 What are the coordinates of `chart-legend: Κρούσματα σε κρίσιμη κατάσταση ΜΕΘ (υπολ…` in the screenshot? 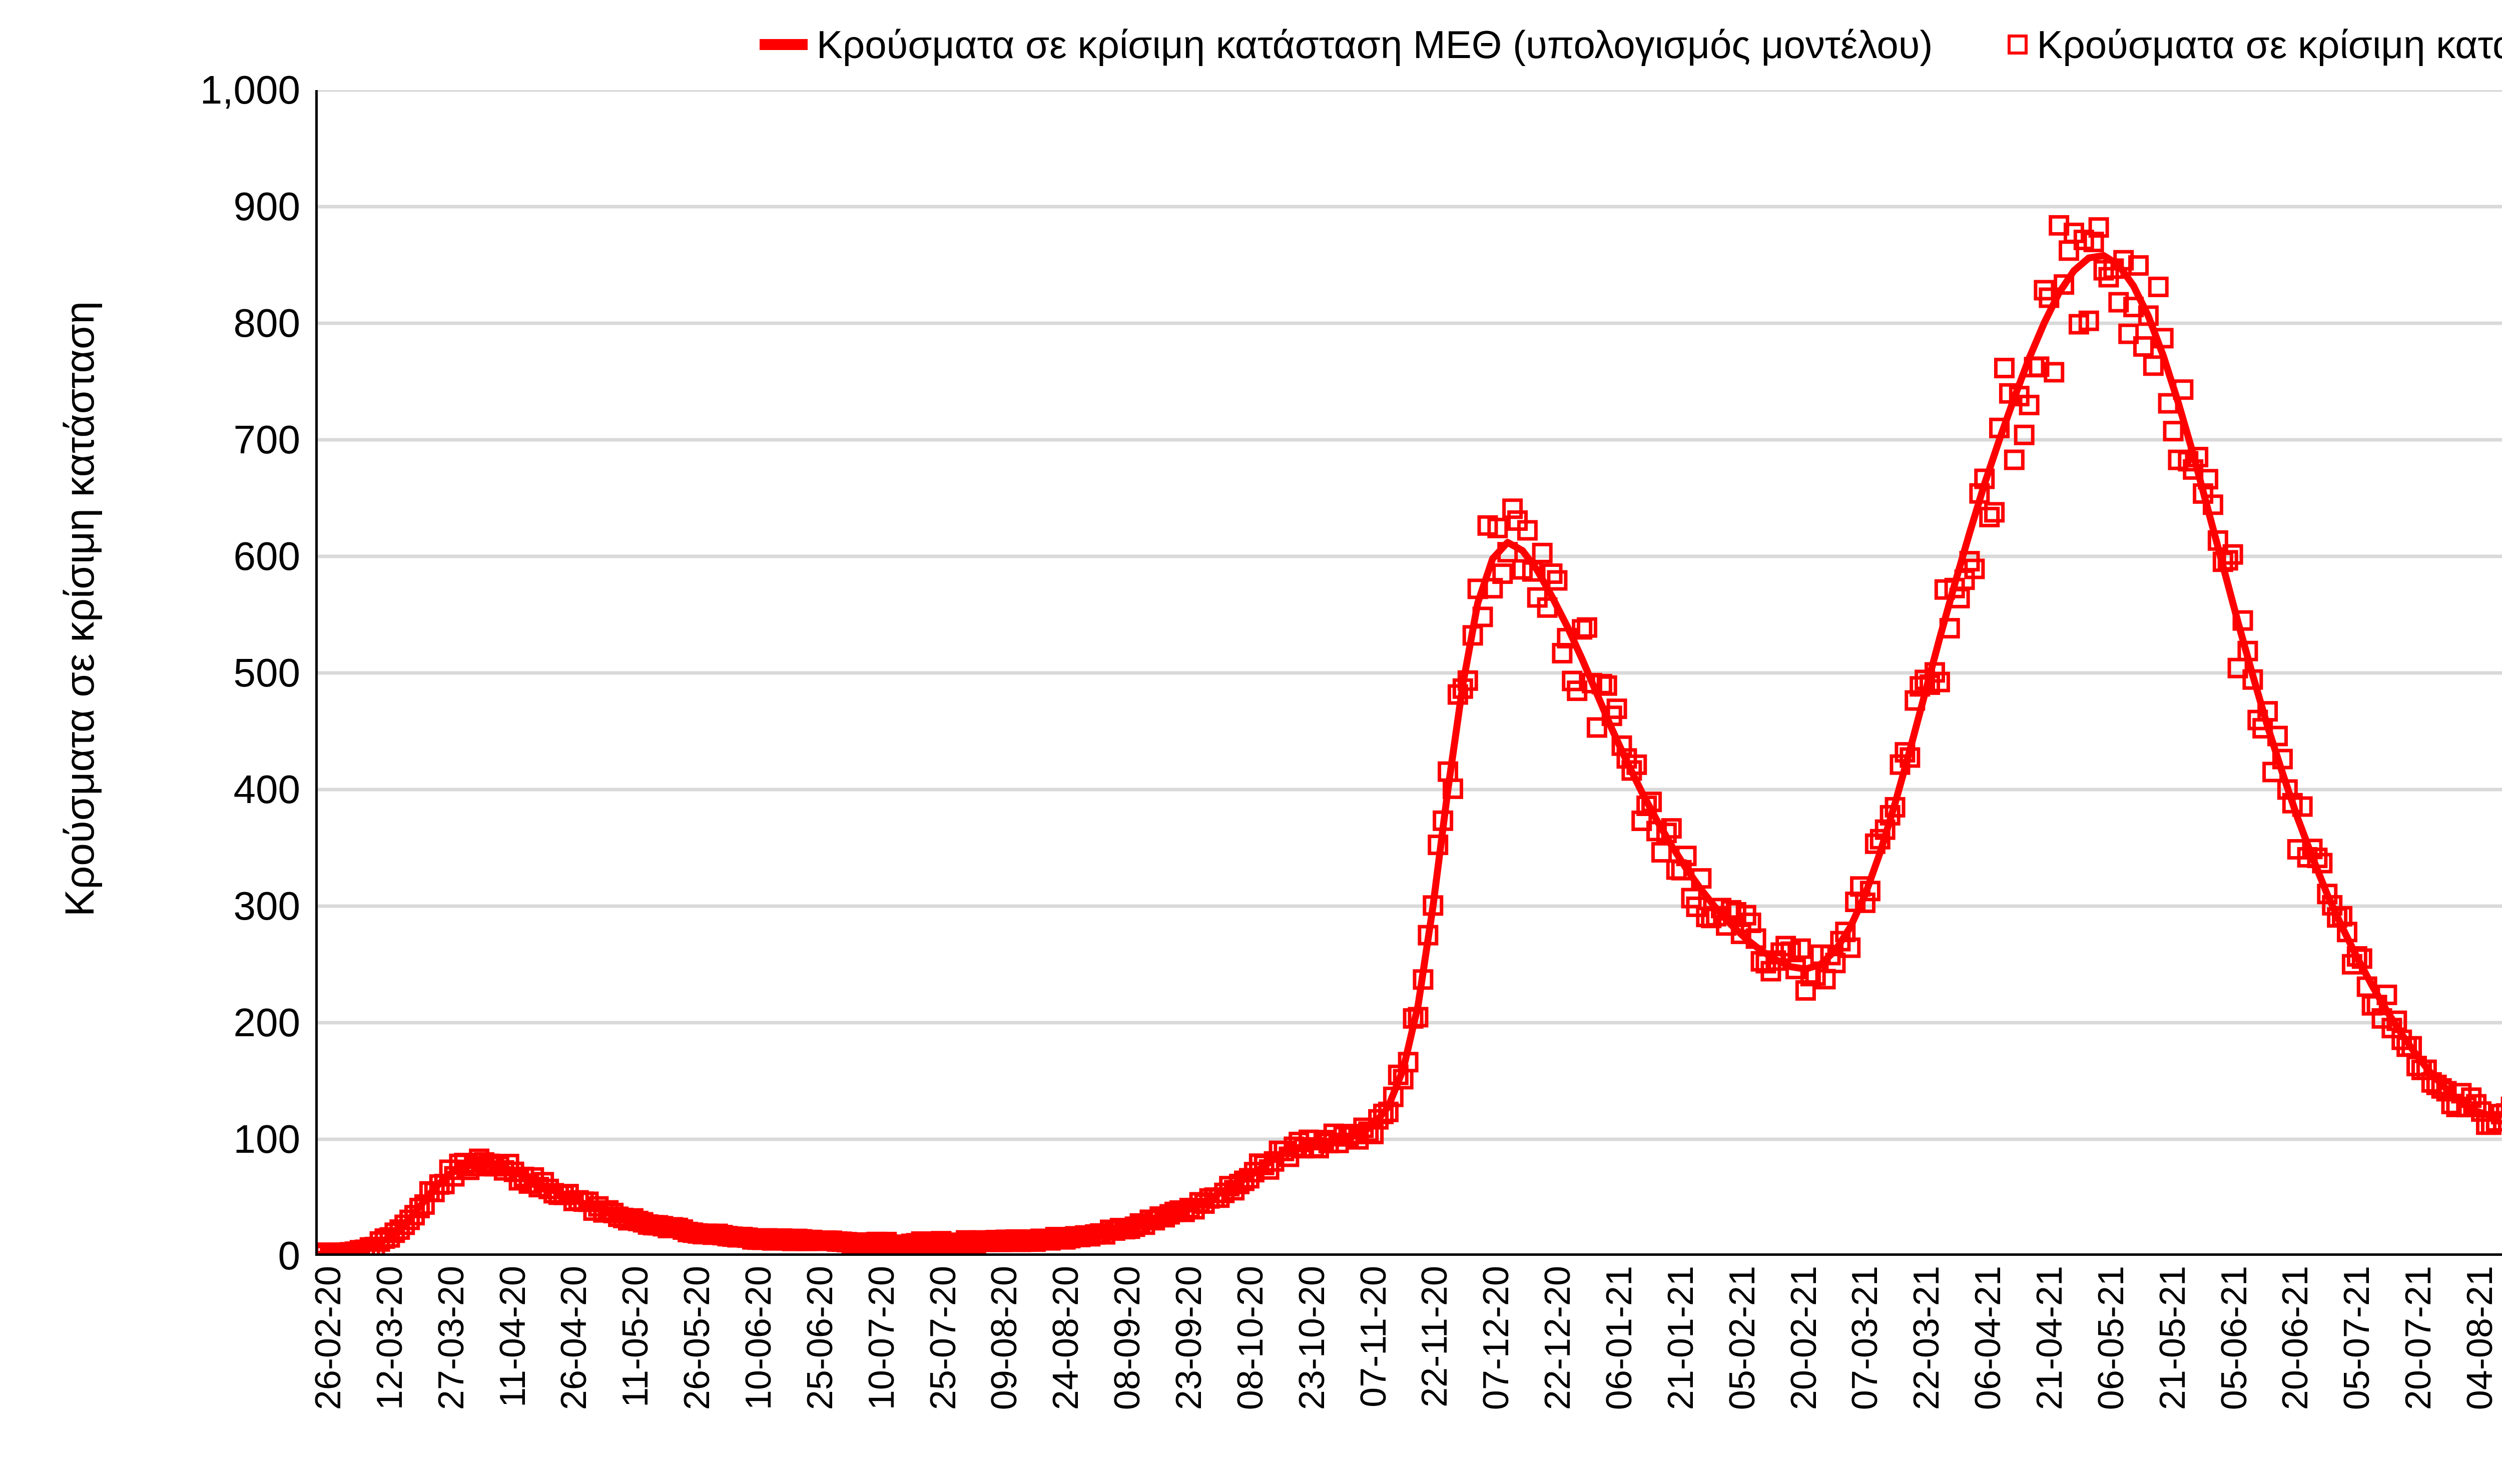 It's located at (1251, 44).